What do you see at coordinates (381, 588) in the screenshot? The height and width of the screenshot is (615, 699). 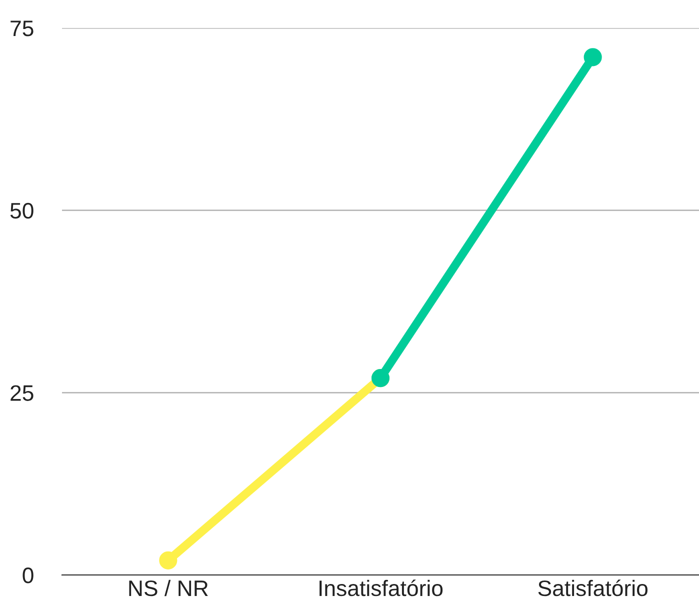 I see `x-tick-label: Insatisfatório` at bounding box center [381, 588].